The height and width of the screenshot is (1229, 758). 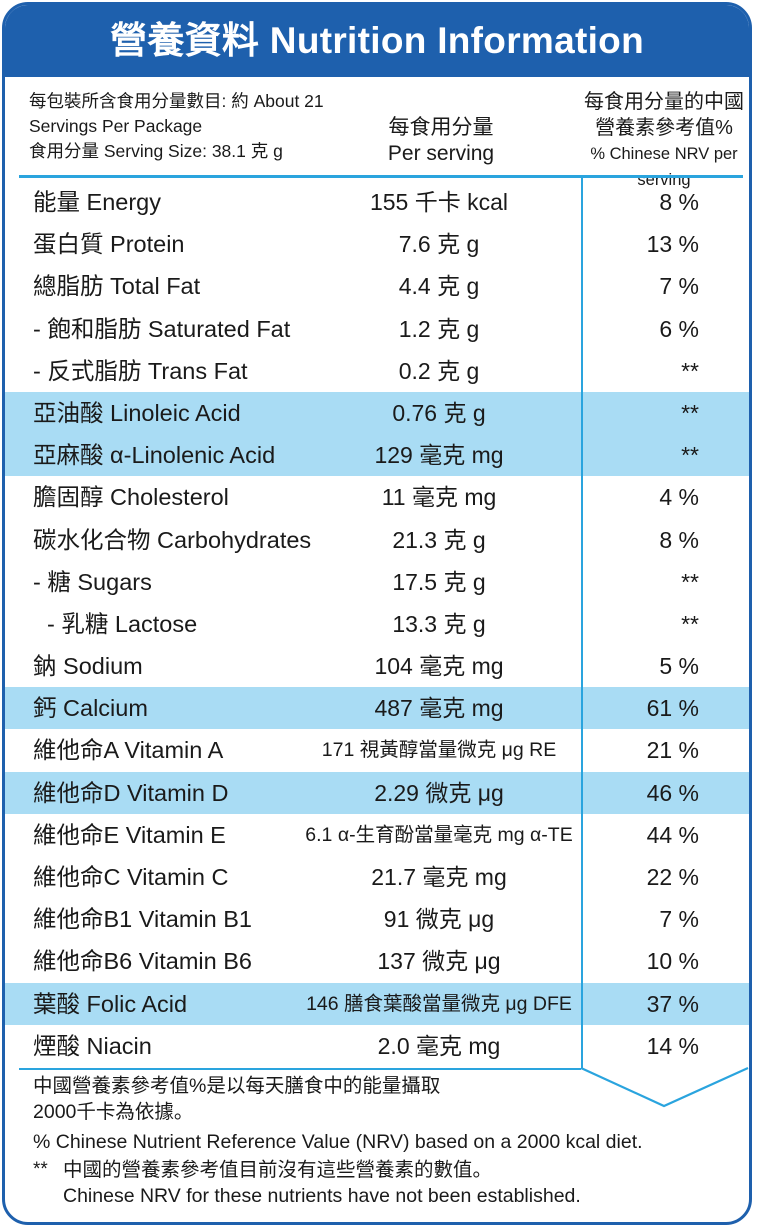 I want to click on nutrient-name: 維他命E Vitamin E, so click(x=129, y=834).